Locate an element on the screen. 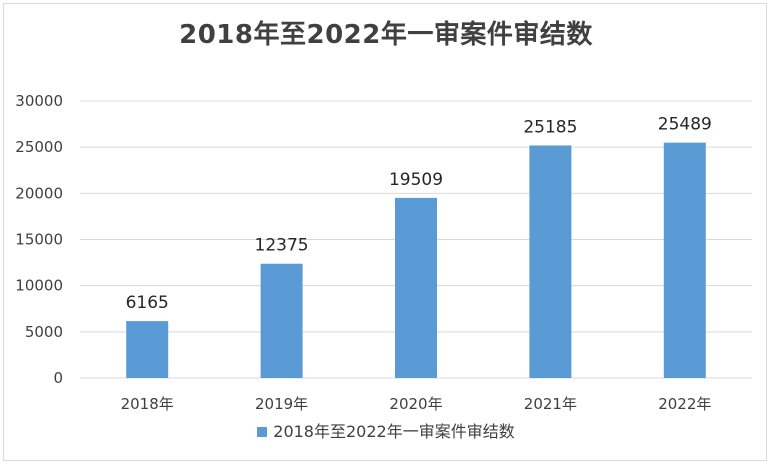  x-tick-label-2021年: 2021年 is located at coordinates (550, 404).